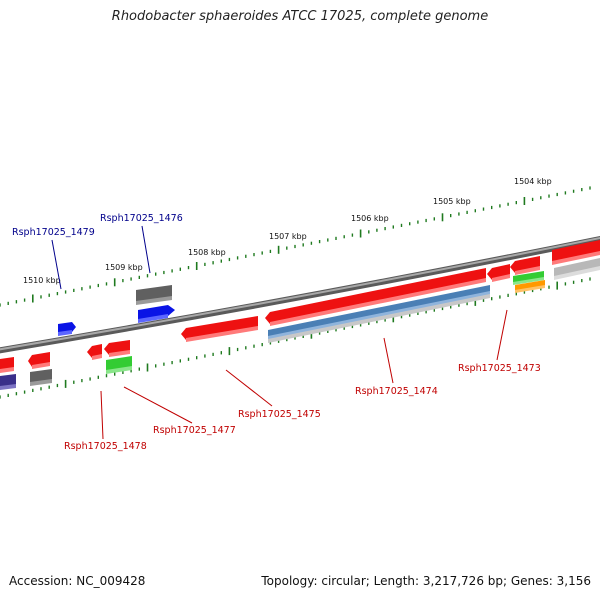 This screenshot has width=600, height=600. What do you see at coordinates (576, 252) in the screenshot?
I see `gene-red-right-upper` at bounding box center [576, 252].